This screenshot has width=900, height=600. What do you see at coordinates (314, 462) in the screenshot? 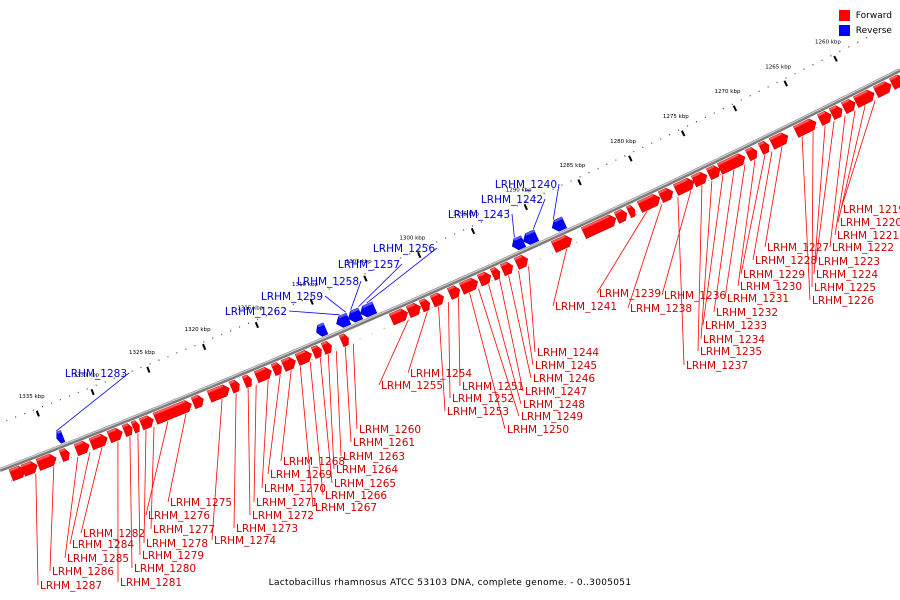
I see `gene-label: LRHM_1268` at bounding box center [314, 462].